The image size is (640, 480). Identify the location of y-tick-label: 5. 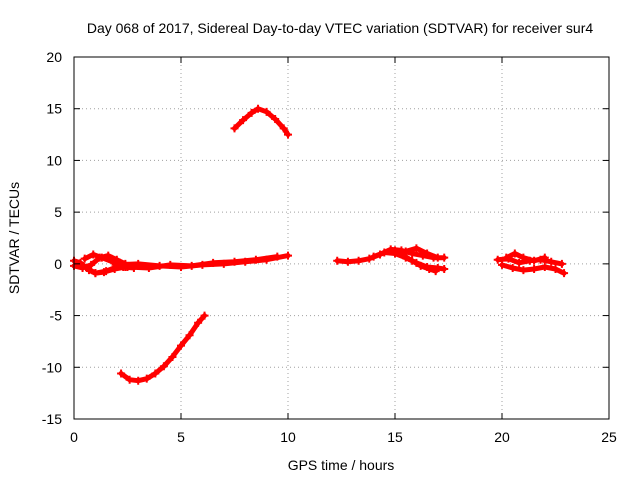
(58, 212).